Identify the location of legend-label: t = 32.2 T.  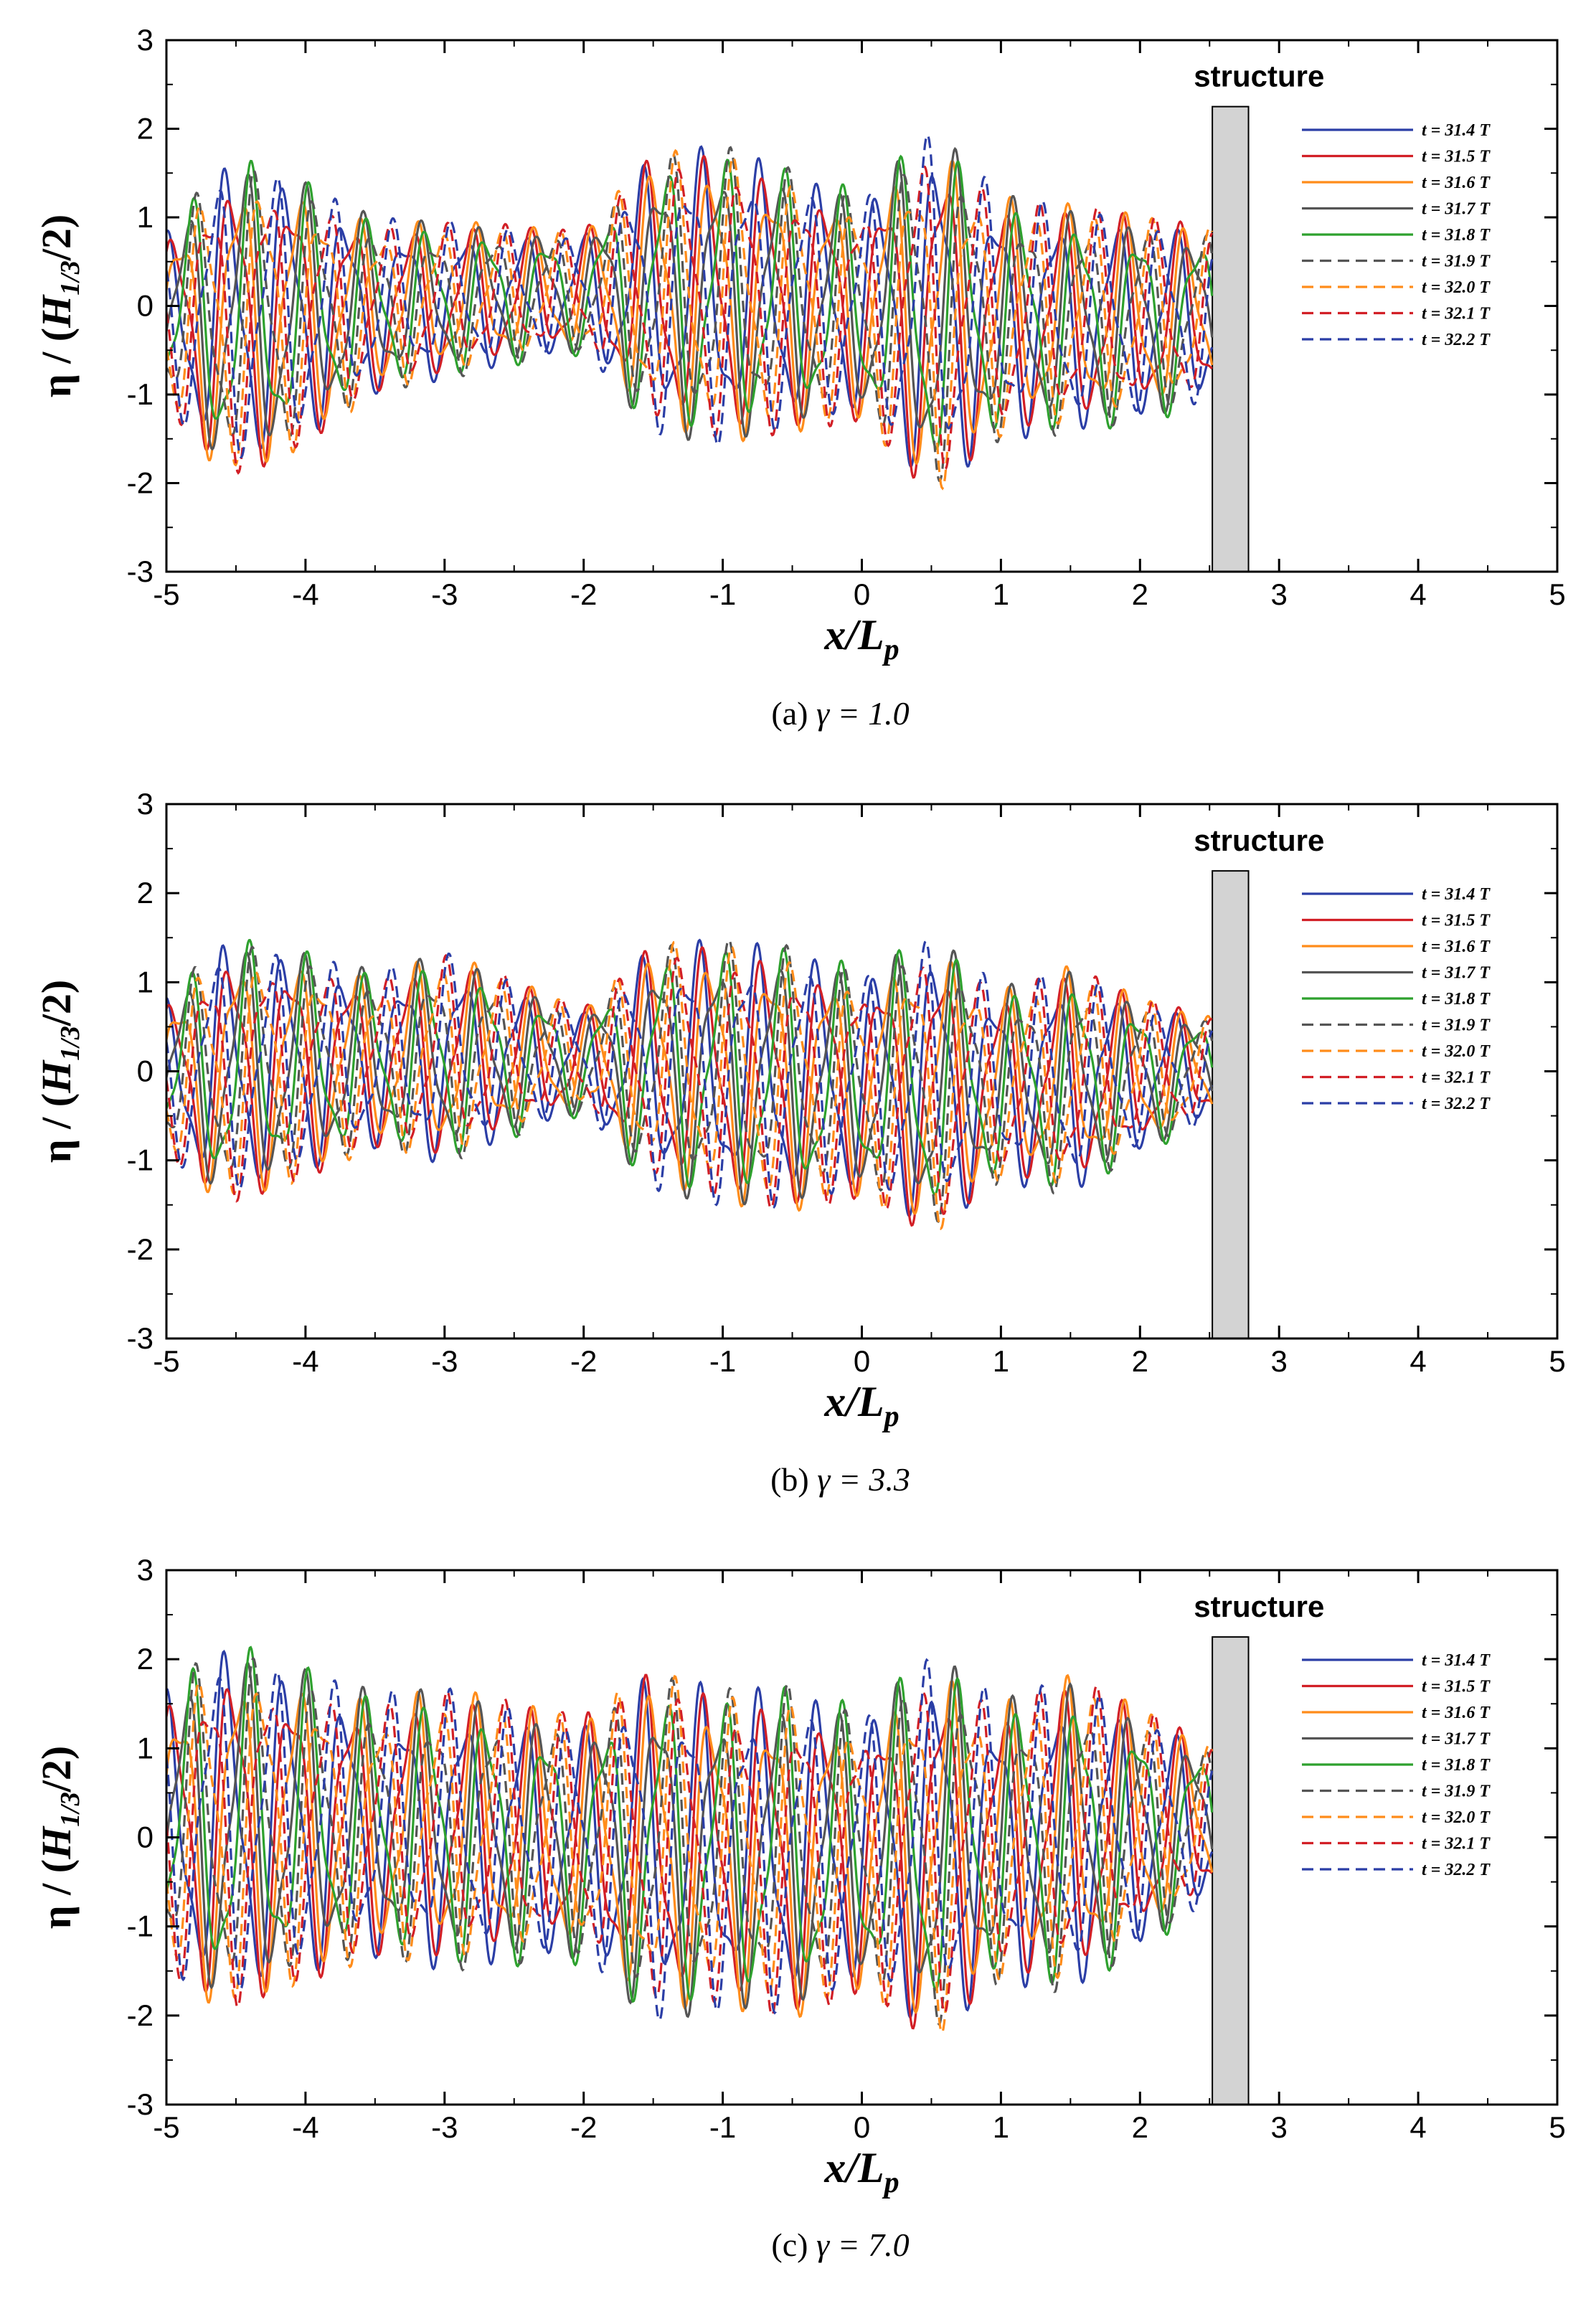
(1456, 340).